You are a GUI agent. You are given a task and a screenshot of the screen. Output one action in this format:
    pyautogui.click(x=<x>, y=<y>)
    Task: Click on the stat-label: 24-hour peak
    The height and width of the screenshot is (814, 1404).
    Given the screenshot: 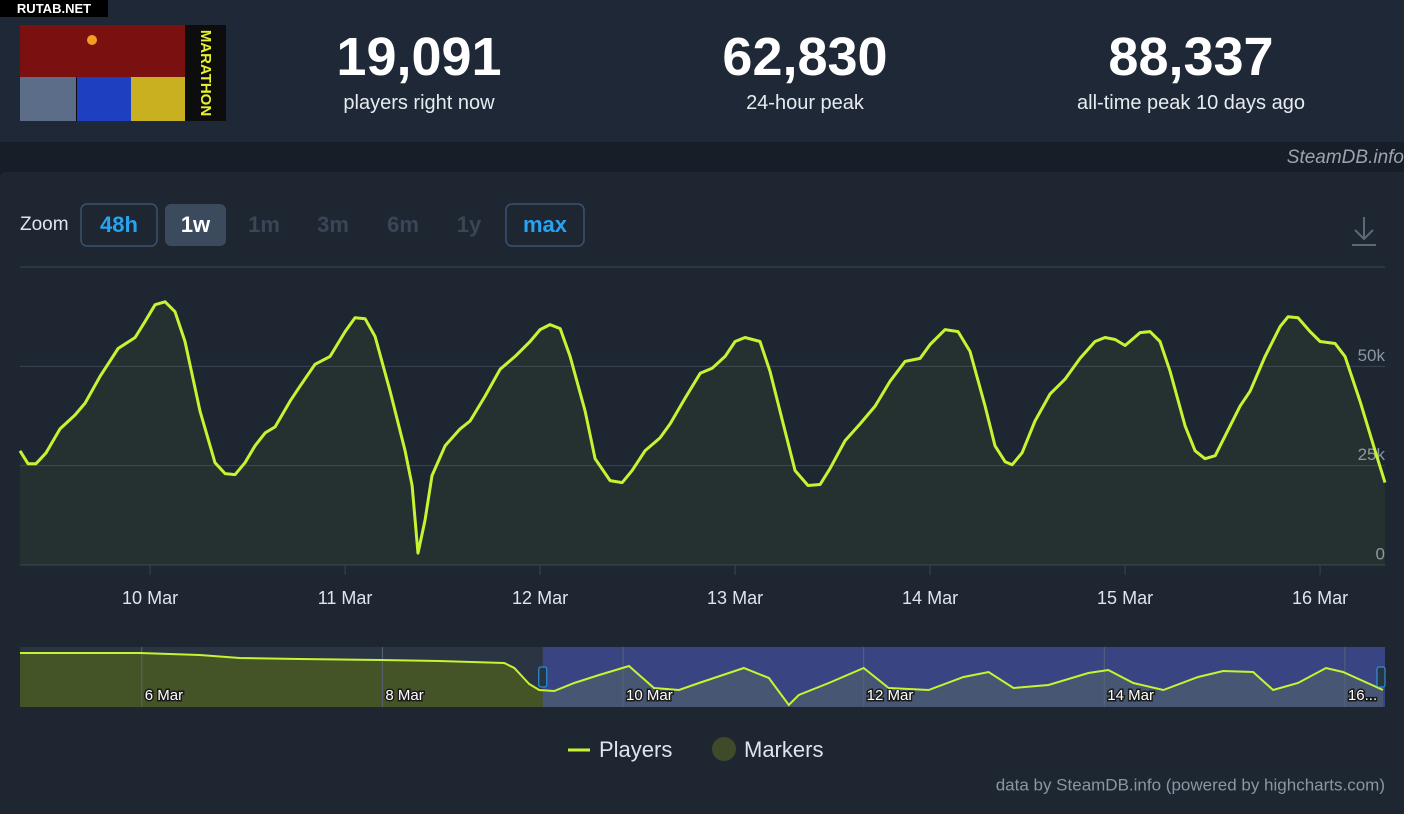 What is the action you would take?
    pyautogui.click(x=805, y=103)
    